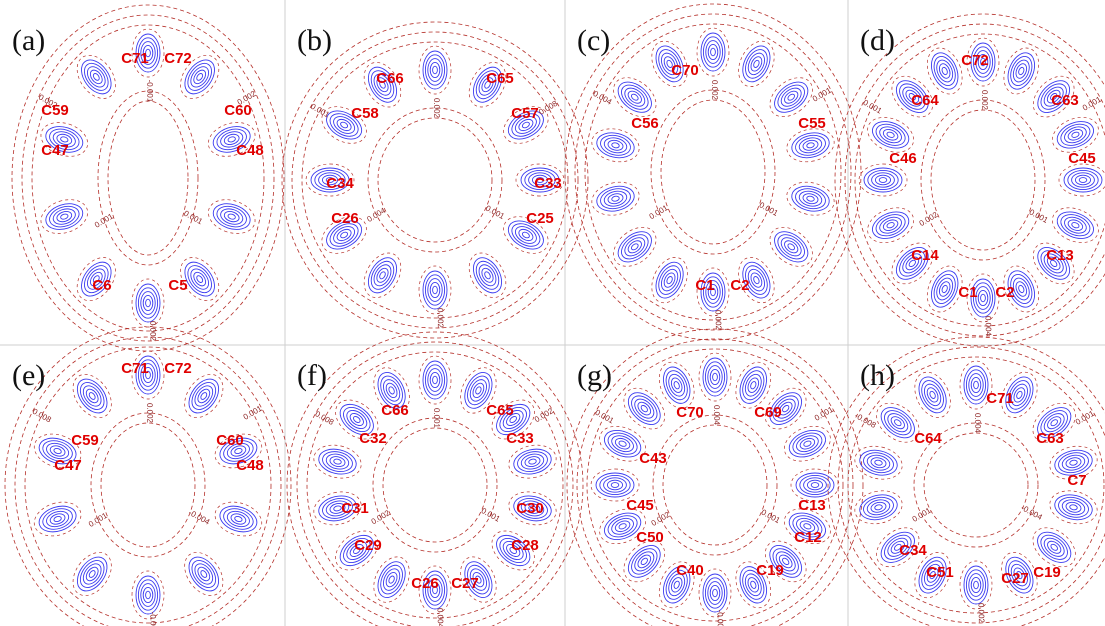 The width and height of the screenshot is (1105, 626). What do you see at coordinates (903, 158) in the screenshot?
I see `atom-label: C46` at bounding box center [903, 158].